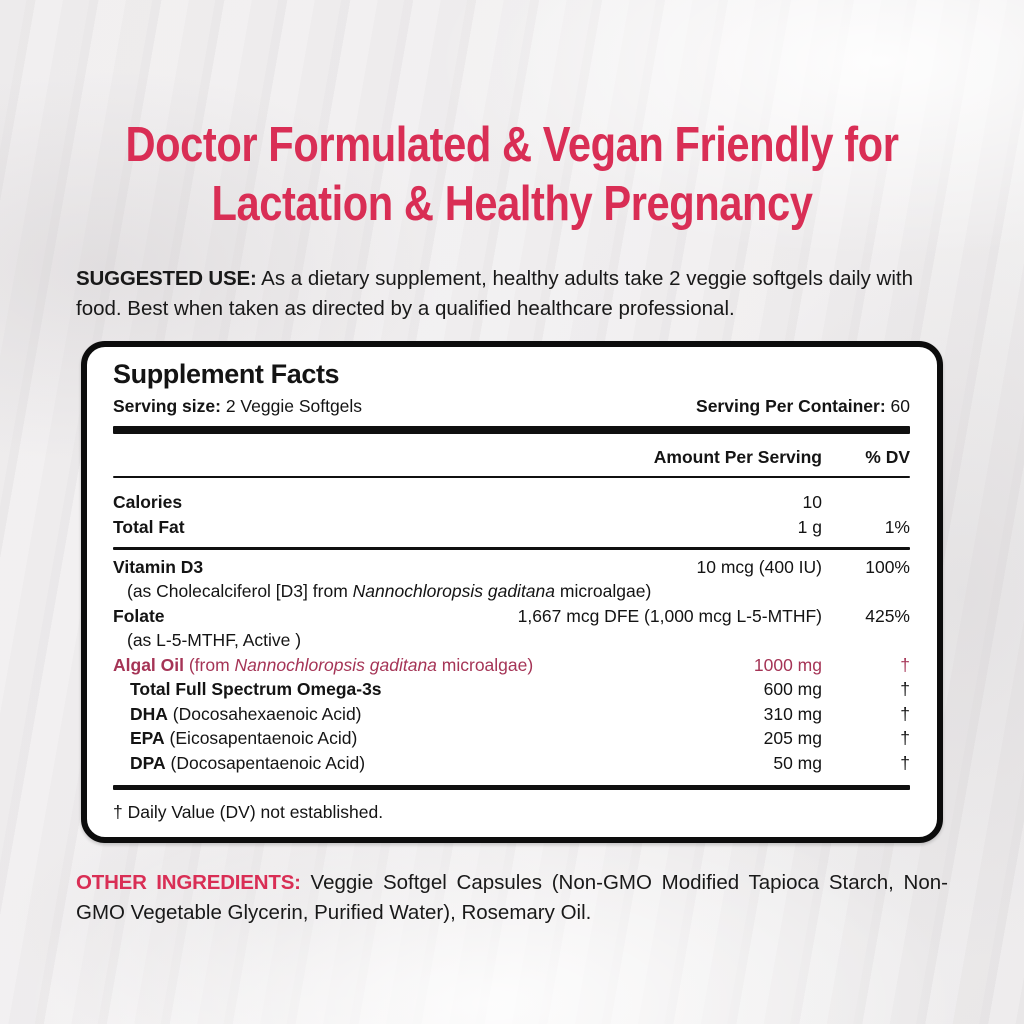 This screenshot has height=1024, width=1024. Describe the element at coordinates (511, 567) in the screenshot. I see `table-row-vitamin-d3: Vitamin D3 10 mcg (400 IU) 100%` at that location.